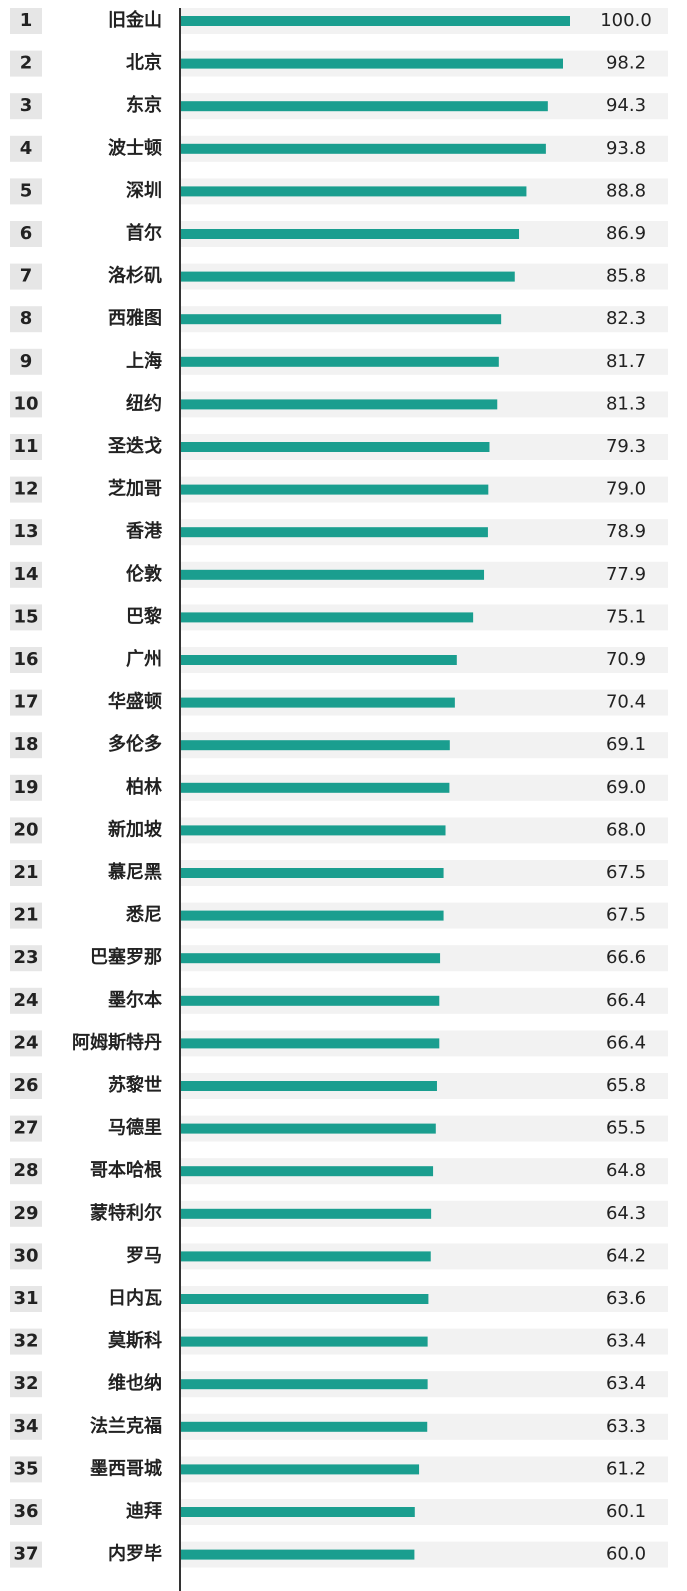 The width and height of the screenshot is (687, 1591). I want to click on value-label: 79.3, so click(626, 446).